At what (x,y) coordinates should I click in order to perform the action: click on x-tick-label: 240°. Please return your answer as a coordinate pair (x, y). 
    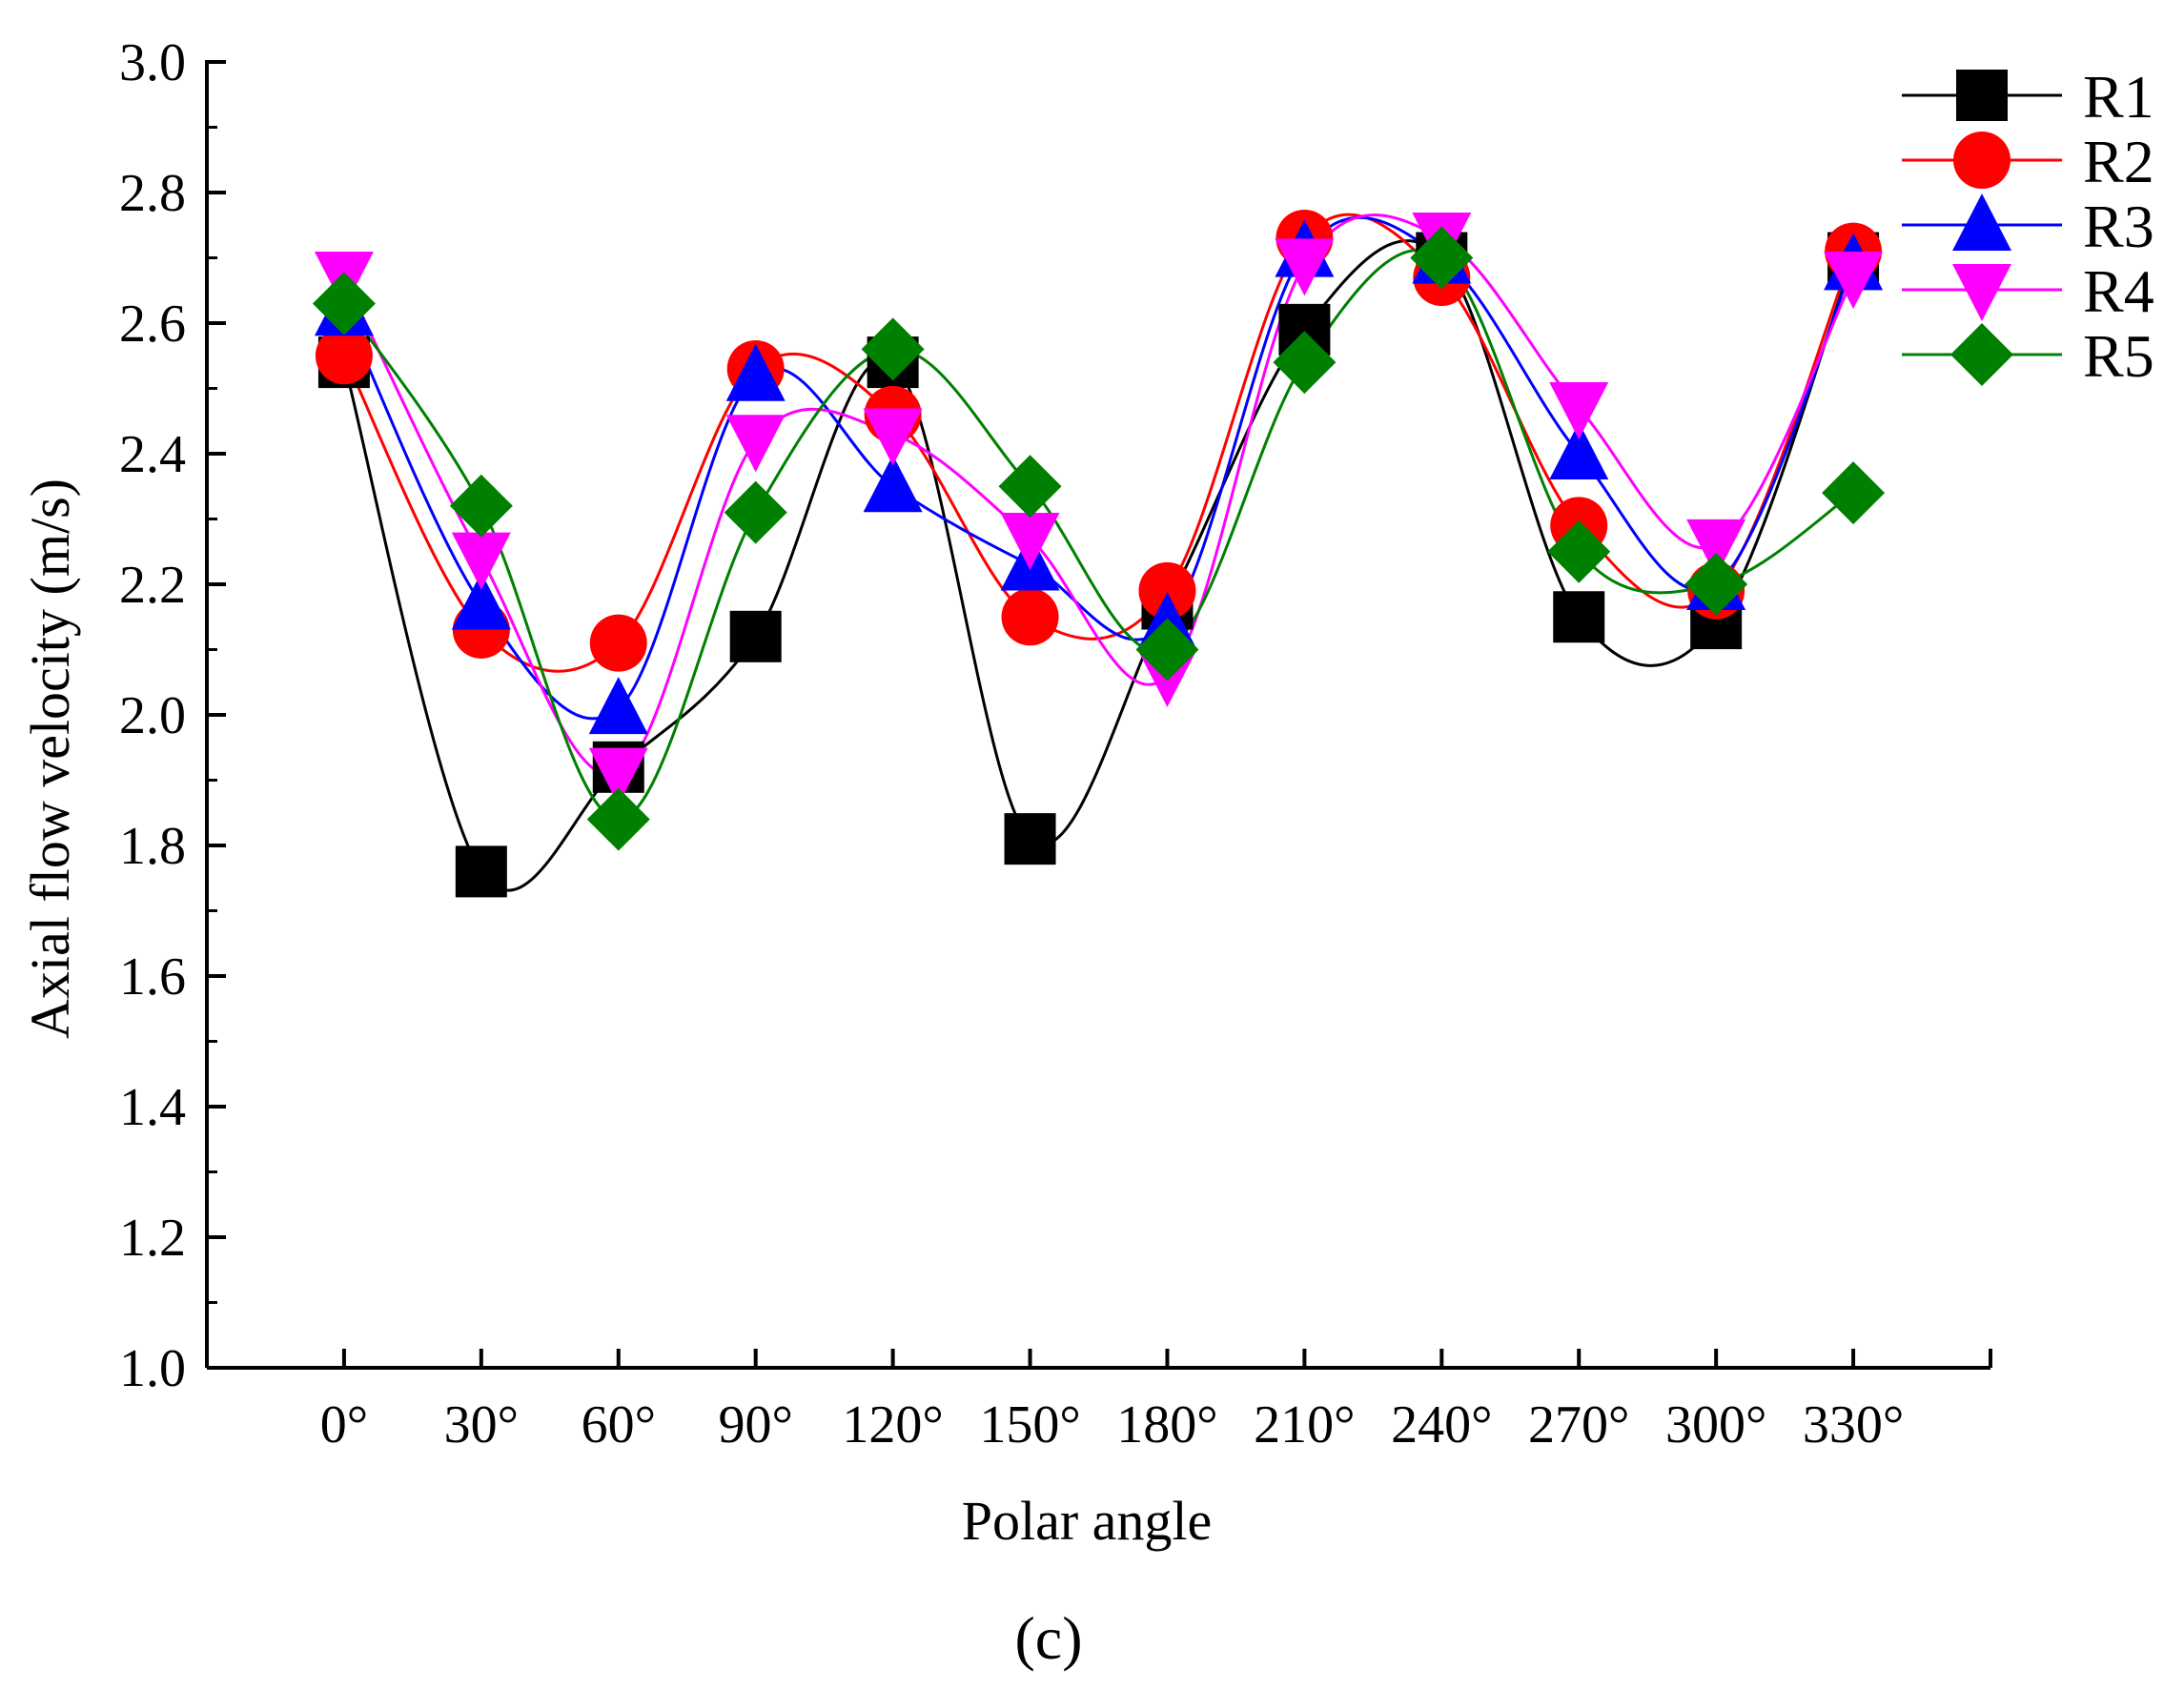
    Looking at the image, I should click on (1441, 1425).